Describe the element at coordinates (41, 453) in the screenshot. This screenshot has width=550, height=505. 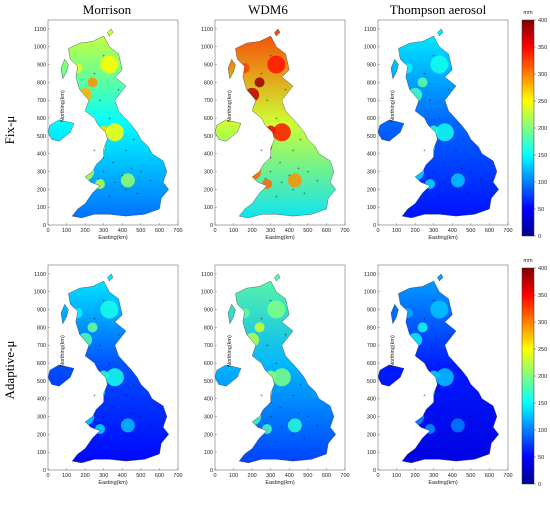
I see `y-tick-label: 100` at that location.